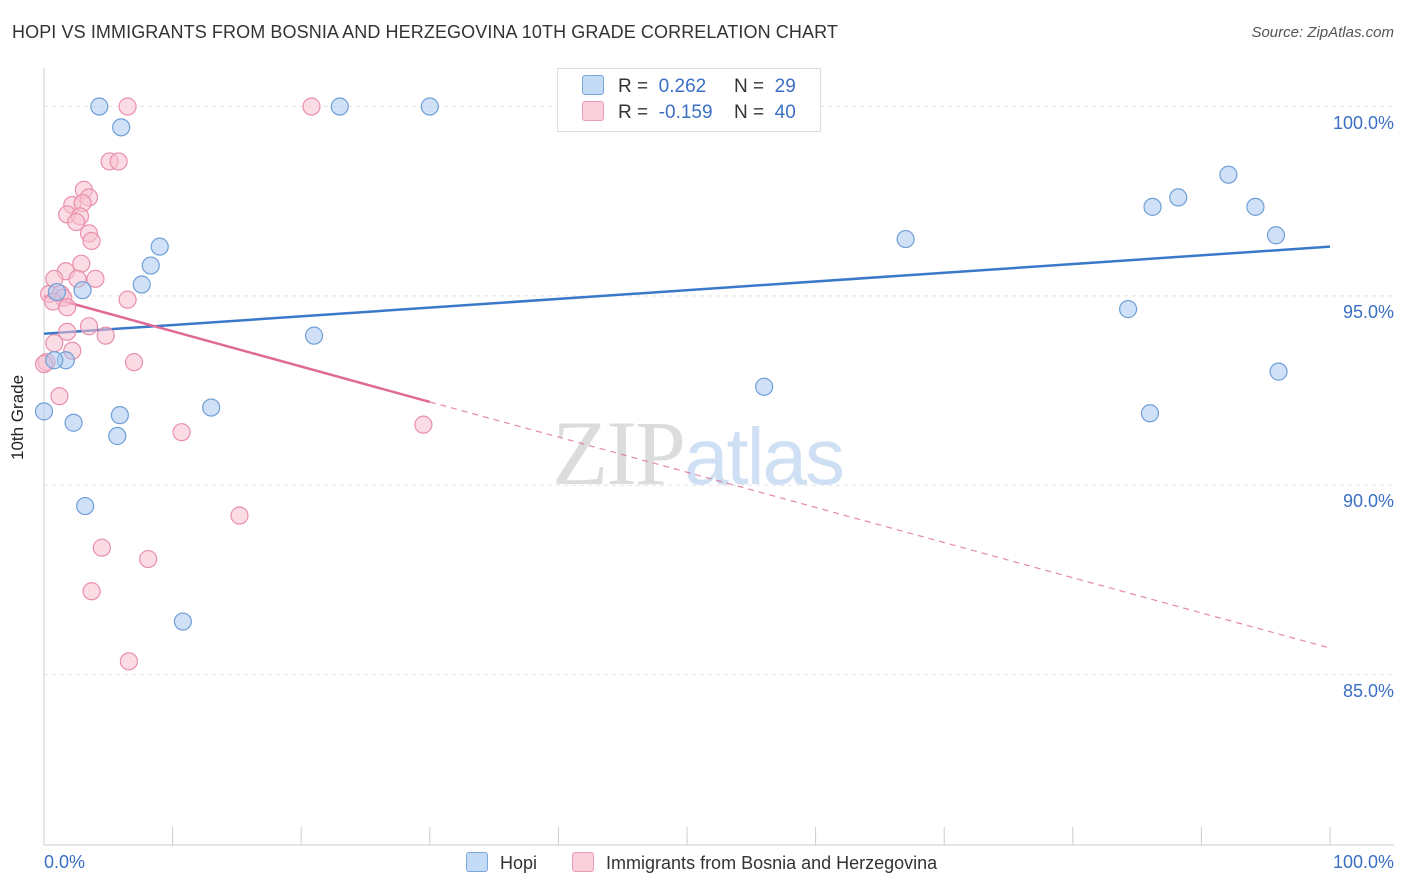 This screenshot has height=892, width=1406. I want to click on hopi-legend-label: Hopi, so click(519, 863).